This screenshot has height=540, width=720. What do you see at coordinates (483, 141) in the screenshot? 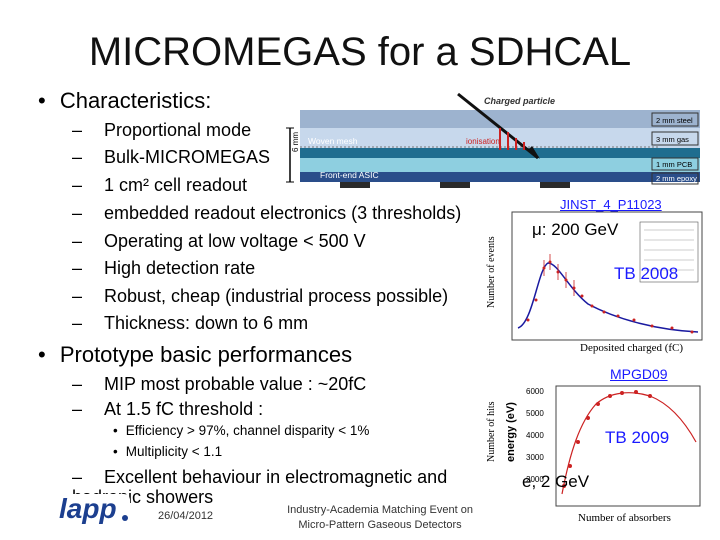
I see `ionisation-label: ionisation` at bounding box center [483, 141].